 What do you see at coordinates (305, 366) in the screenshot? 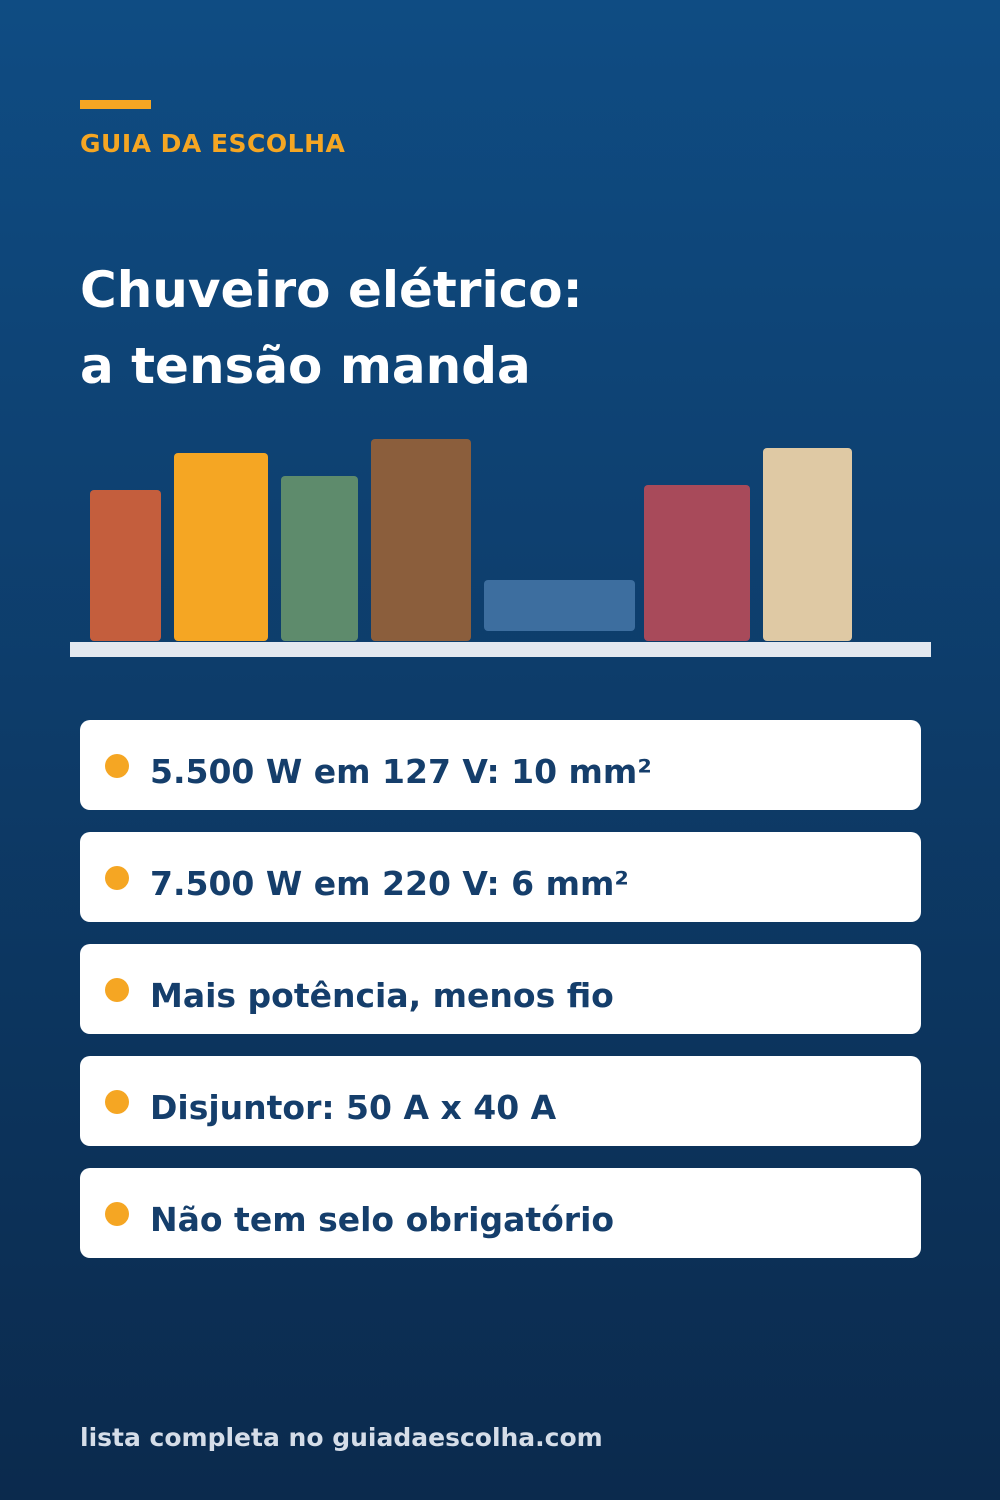
I see `title-line-2: a tensão manda` at bounding box center [305, 366].